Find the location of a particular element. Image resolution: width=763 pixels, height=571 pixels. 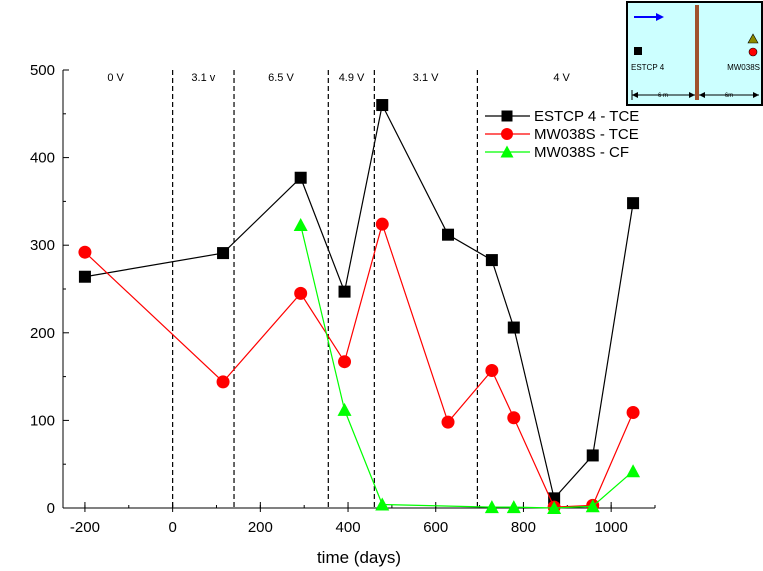

x-tick-label: 1000 is located at coordinates (610, 527).